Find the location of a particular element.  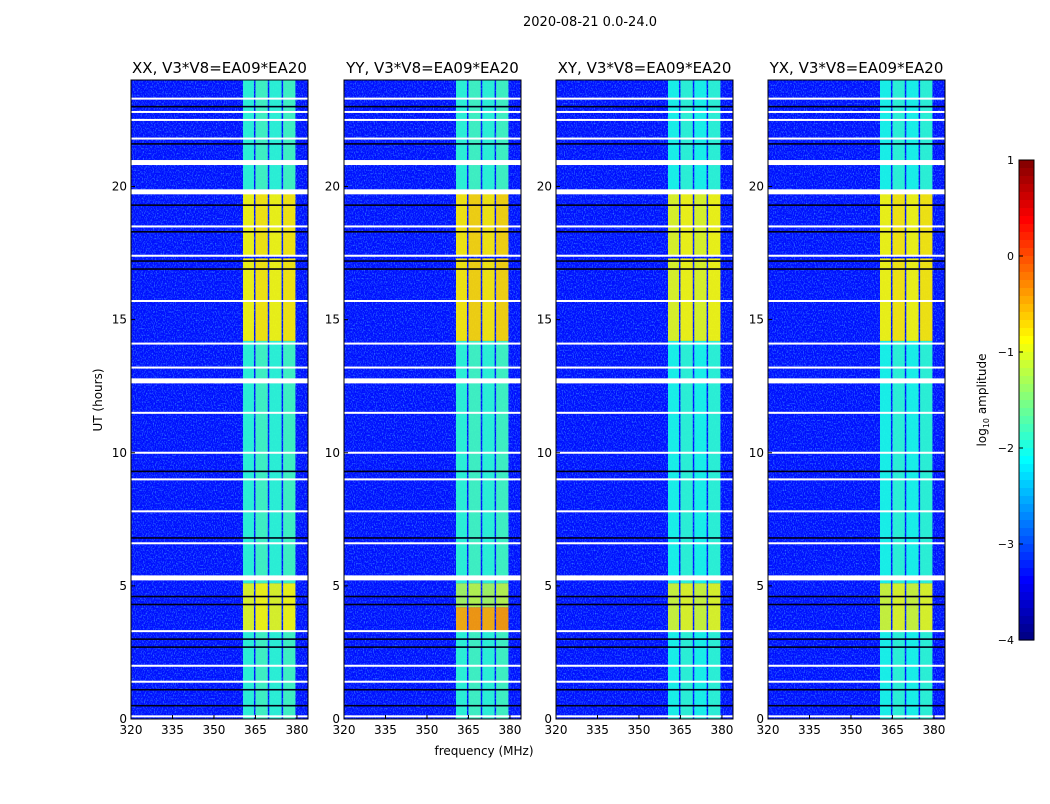

y-tick-label: 15 is located at coordinates (544, 320).